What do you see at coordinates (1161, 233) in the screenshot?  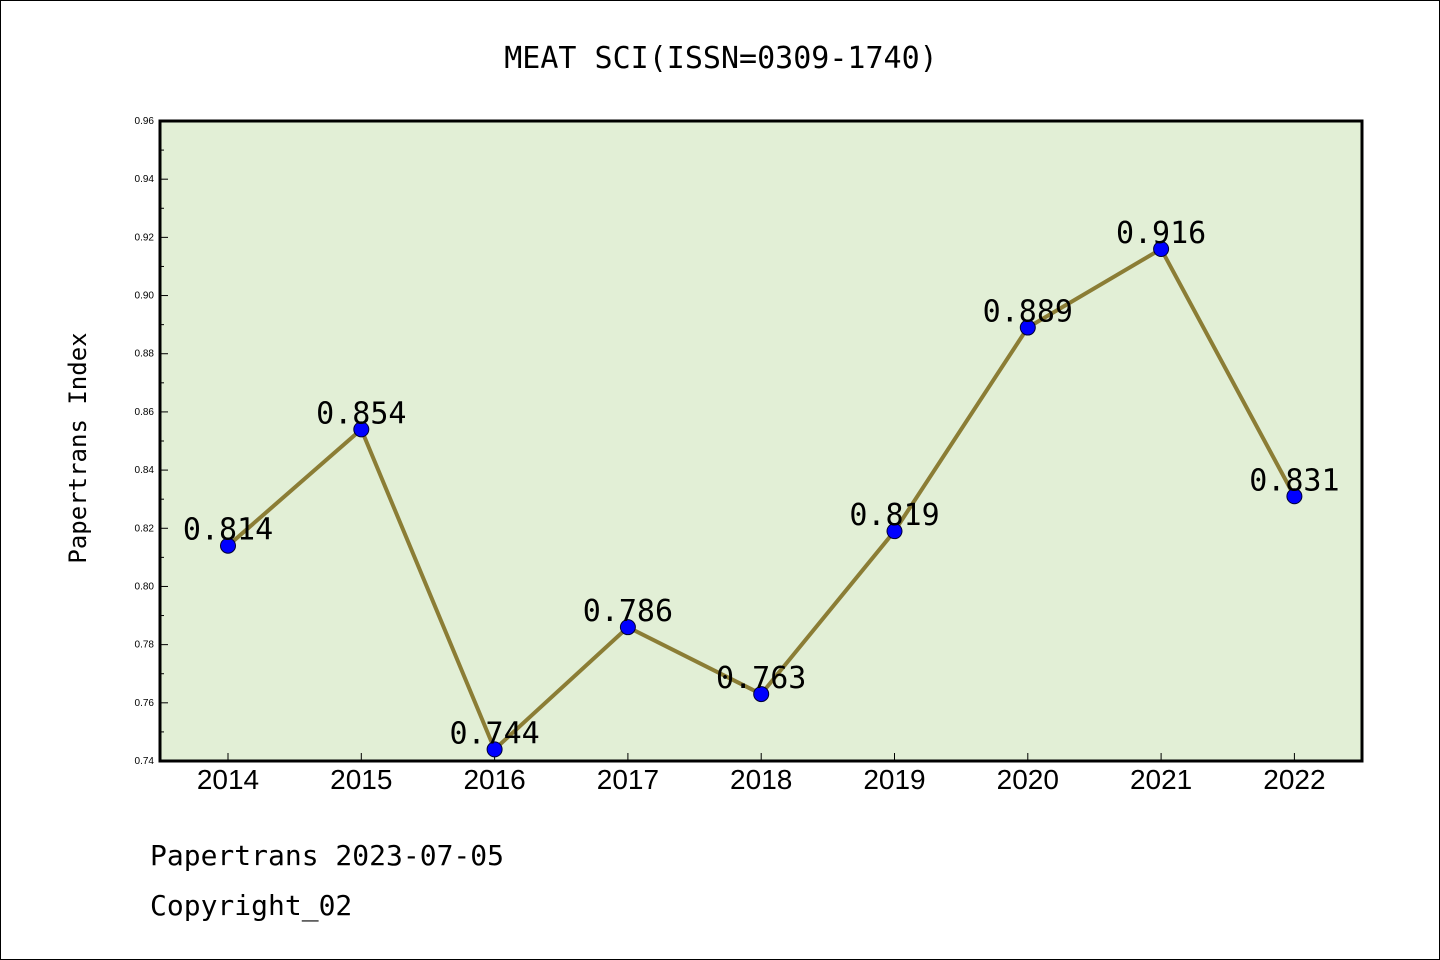 I see `data-label: 0.916` at bounding box center [1161, 233].